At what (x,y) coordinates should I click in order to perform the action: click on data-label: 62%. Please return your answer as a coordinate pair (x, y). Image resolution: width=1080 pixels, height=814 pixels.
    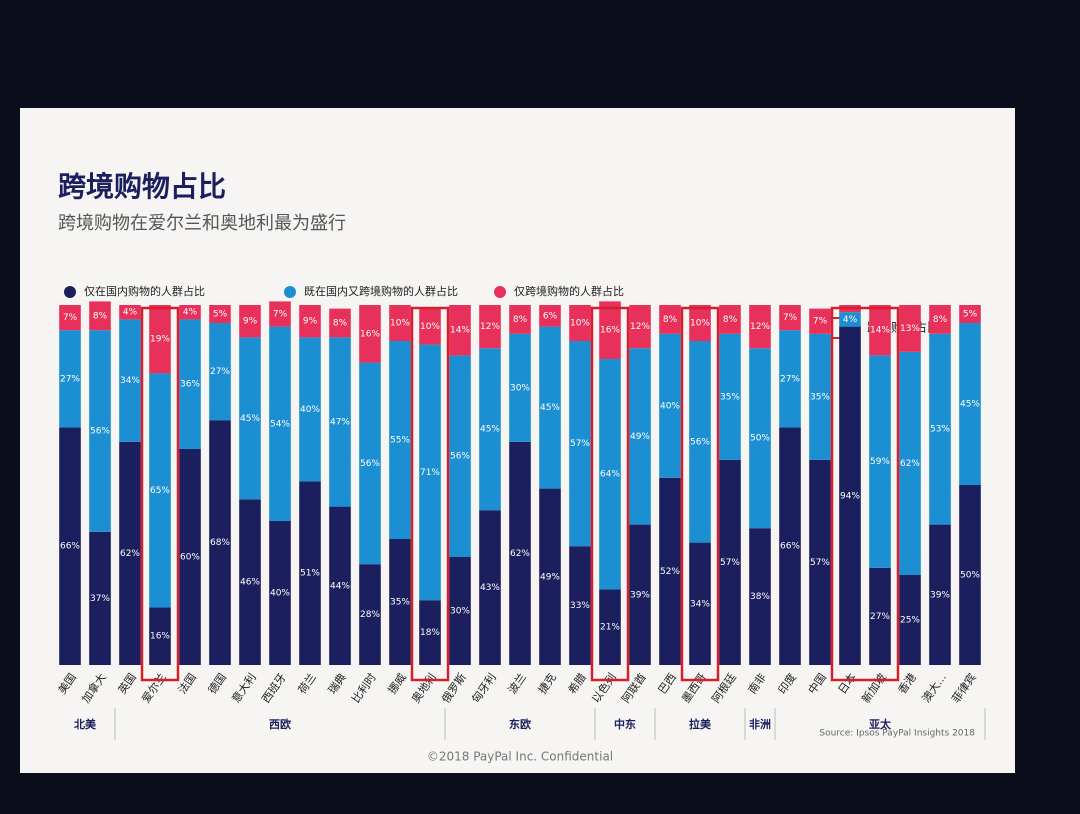
    Looking at the image, I should click on (520, 554).